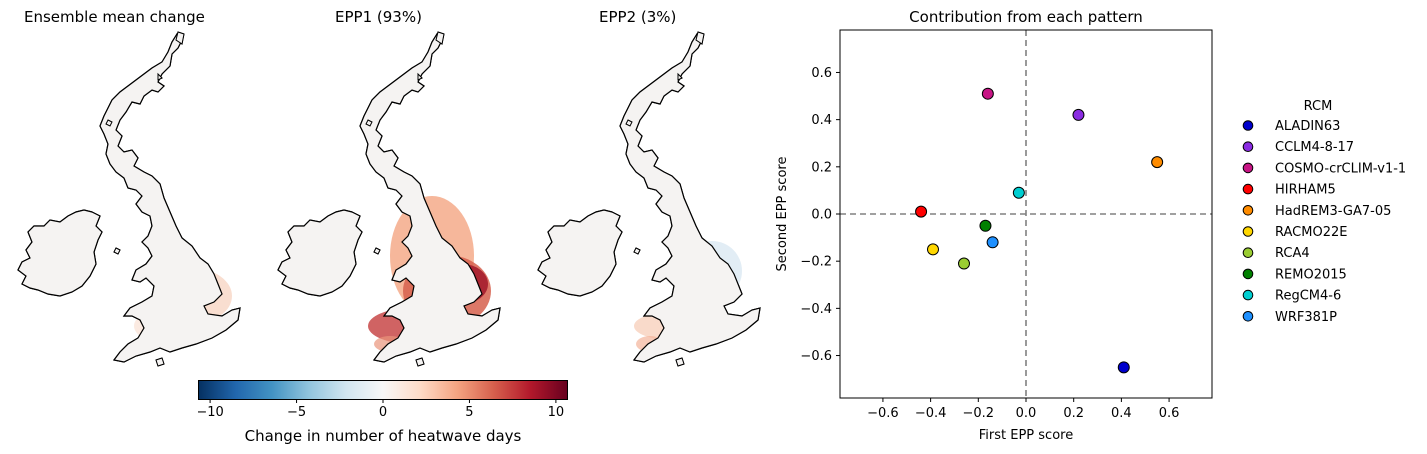 This screenshot has width=1427, height=454. Describe the element at coordinates (1308, 296) in the screenshot. I see `legend-label: RegCM4-6` at that location.